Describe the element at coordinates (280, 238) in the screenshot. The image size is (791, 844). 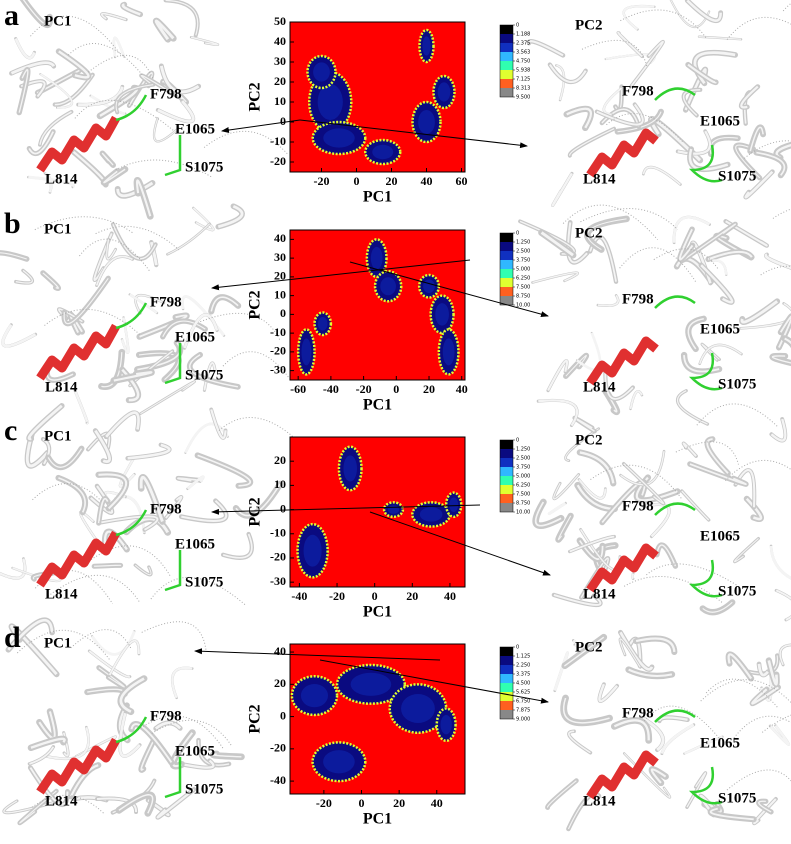
I see `y-tick-label: 40` at that location.